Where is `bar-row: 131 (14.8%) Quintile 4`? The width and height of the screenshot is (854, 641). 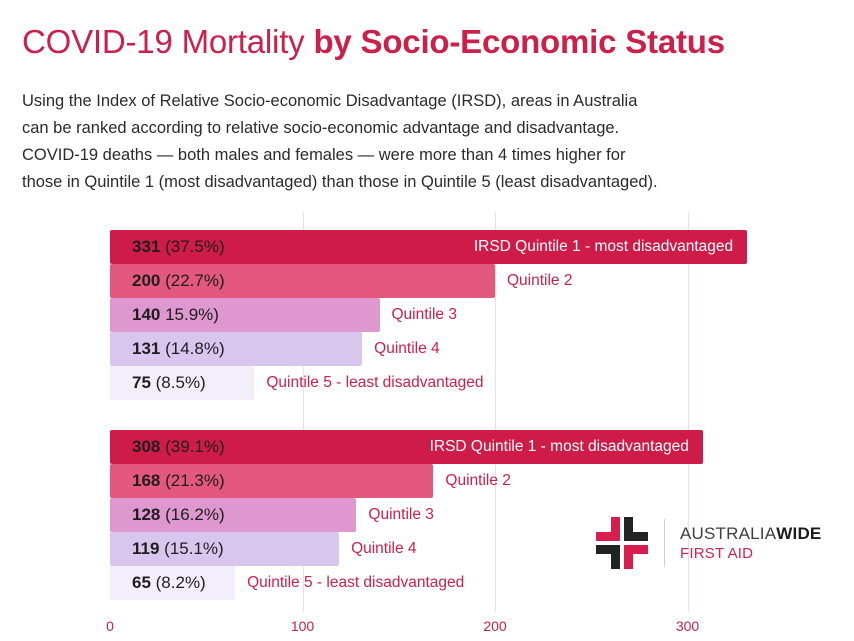 bar-row: 131 (14.8%) Quintile 4 is located at coordinates (482, 349).